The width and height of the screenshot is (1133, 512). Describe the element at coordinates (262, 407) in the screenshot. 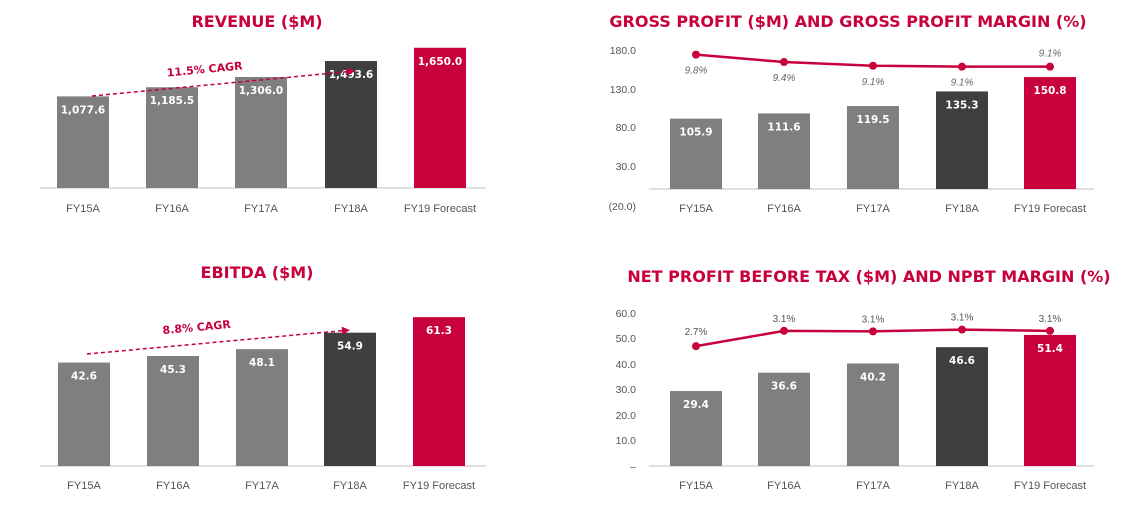

I see `ebitda-bar-fy17a` at that location.